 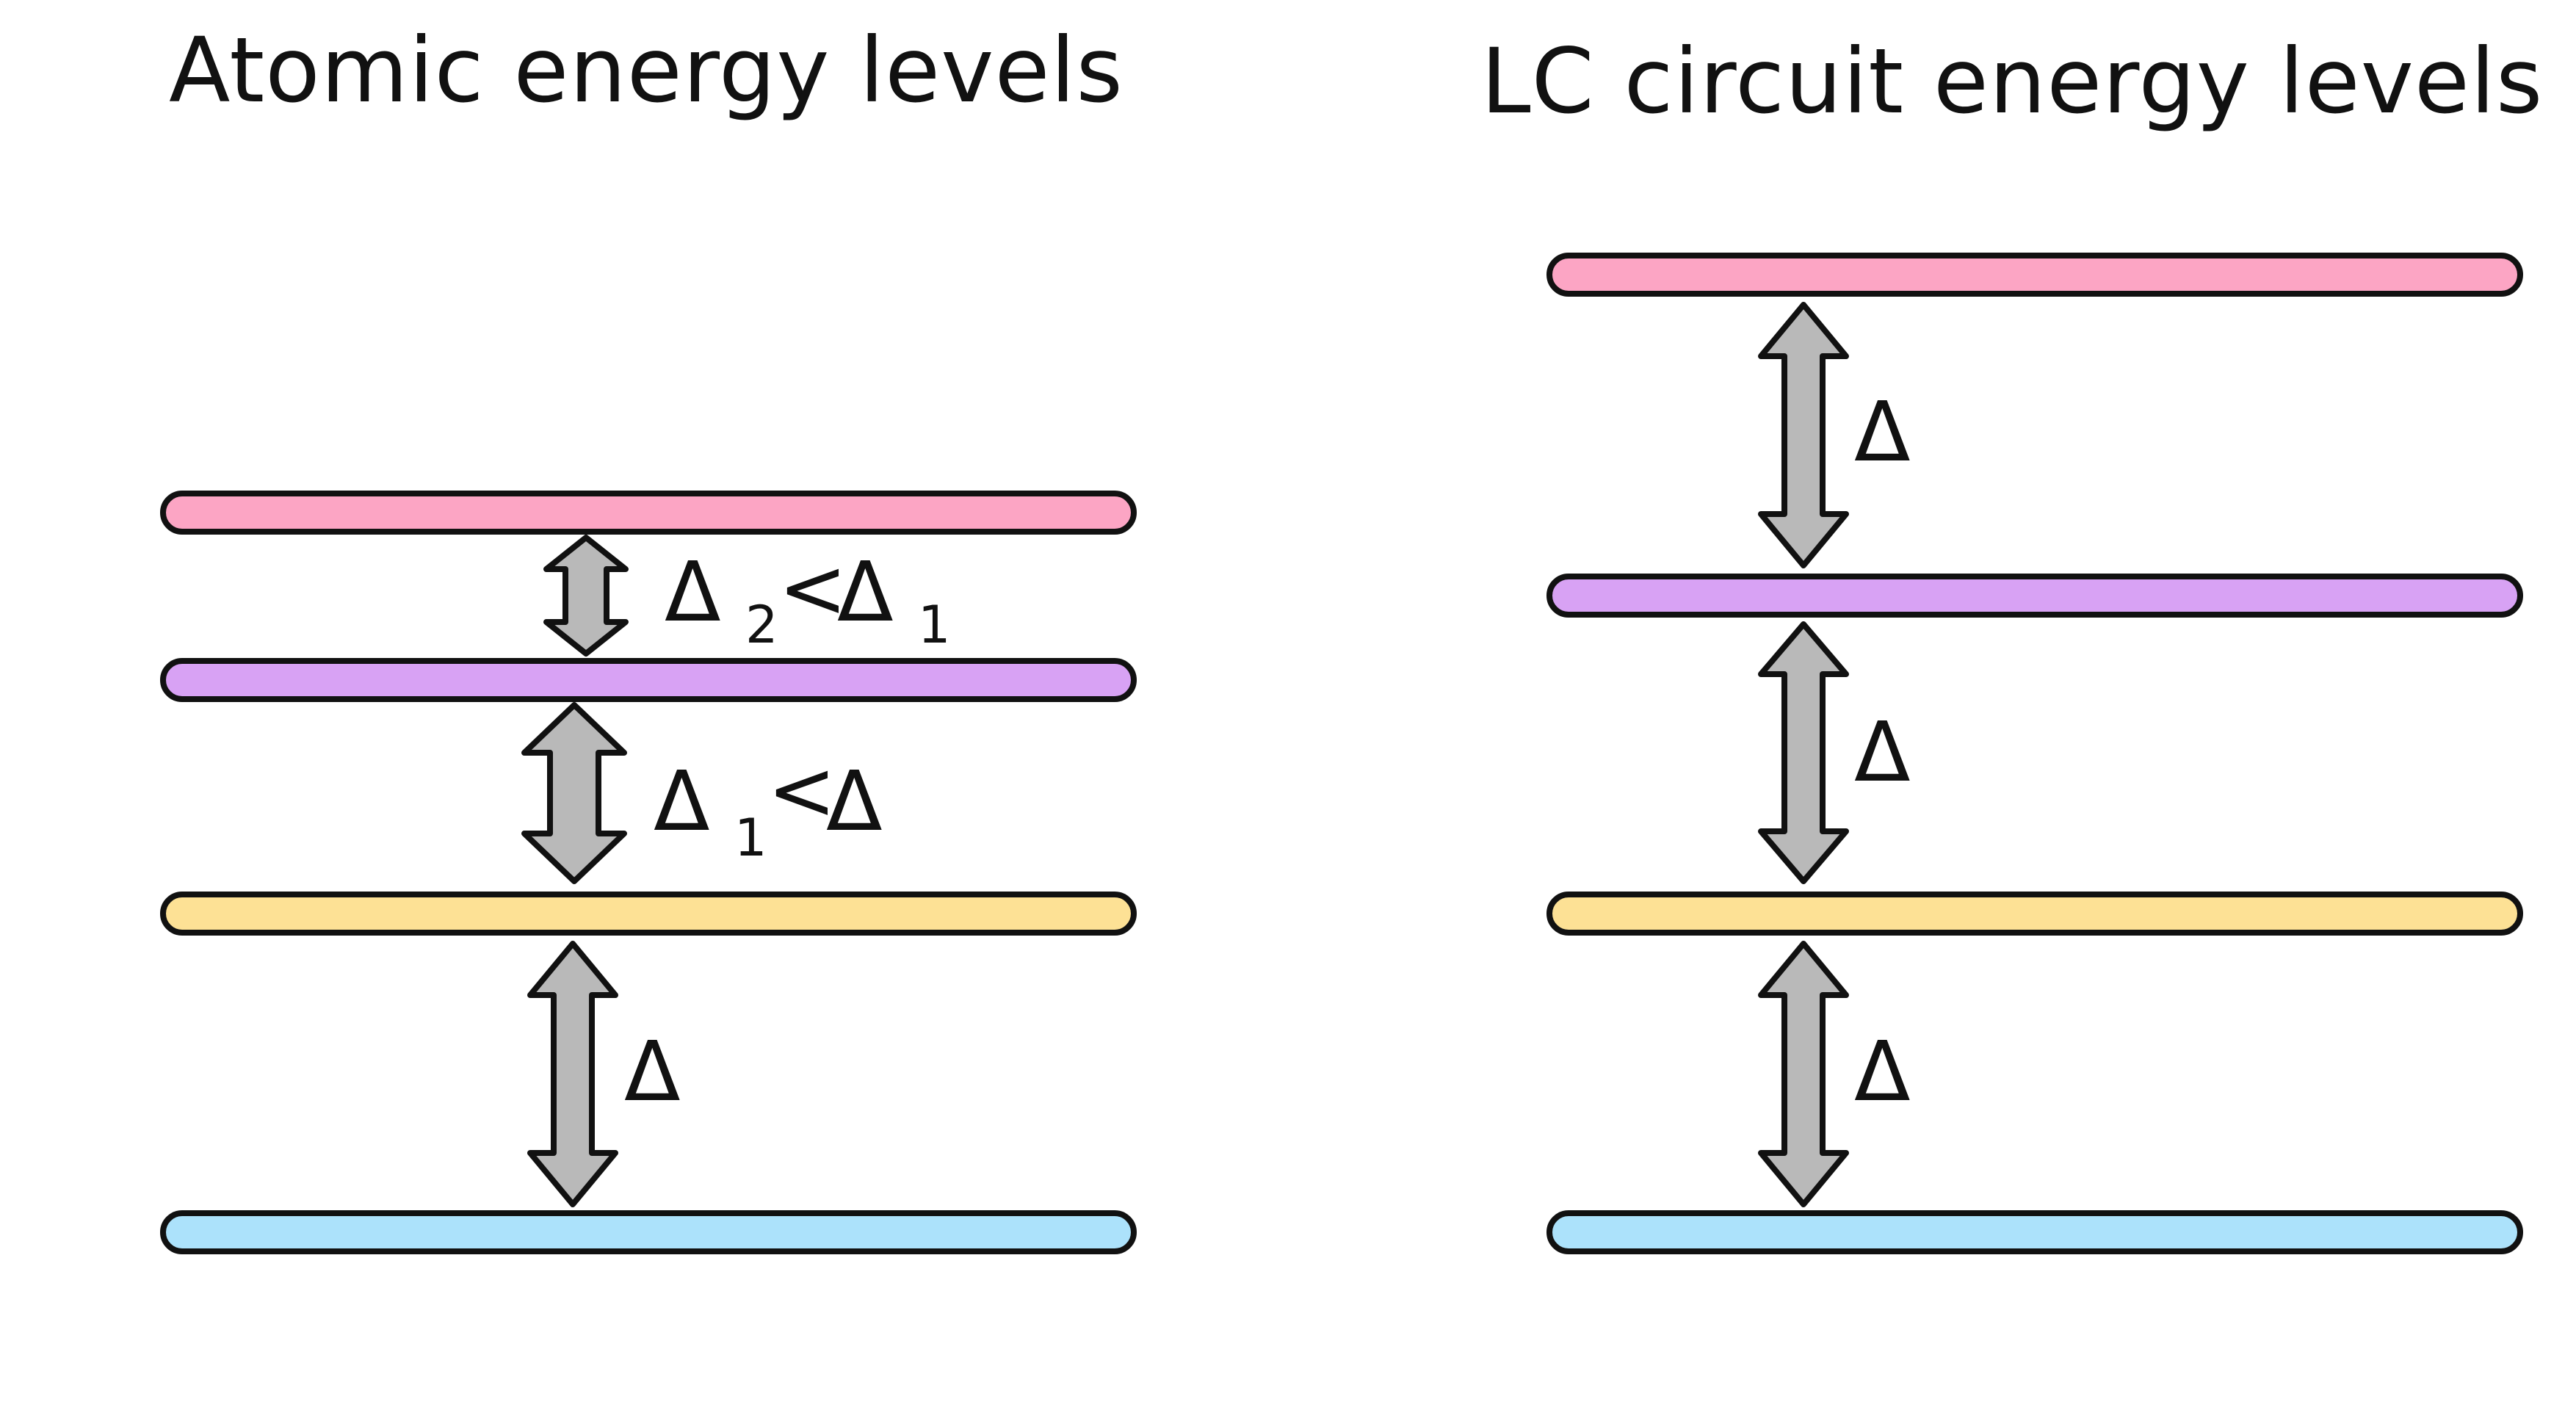 I want to click on lc-level-2-bar, so click(x=2034, y=914).